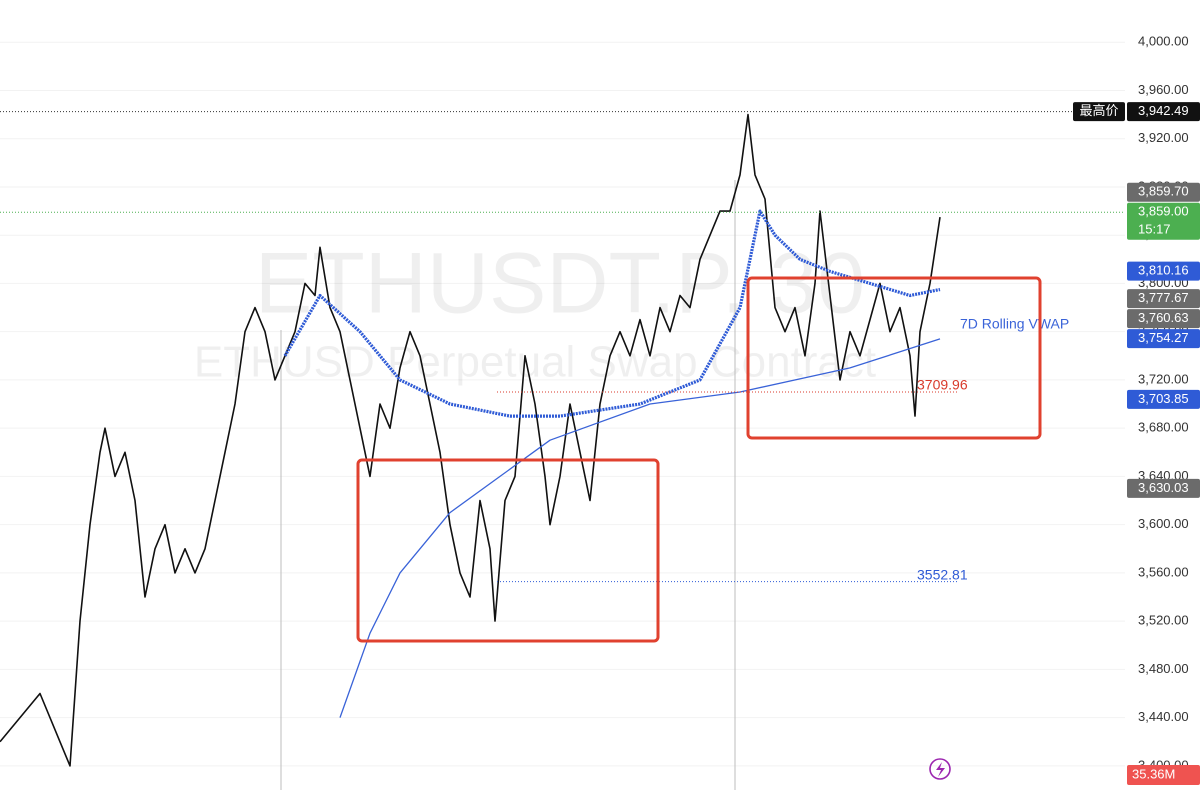 This screenshot has width=1200, height=795. I want to click on price-badge-label: 3,777.67, so click(1163, 297).